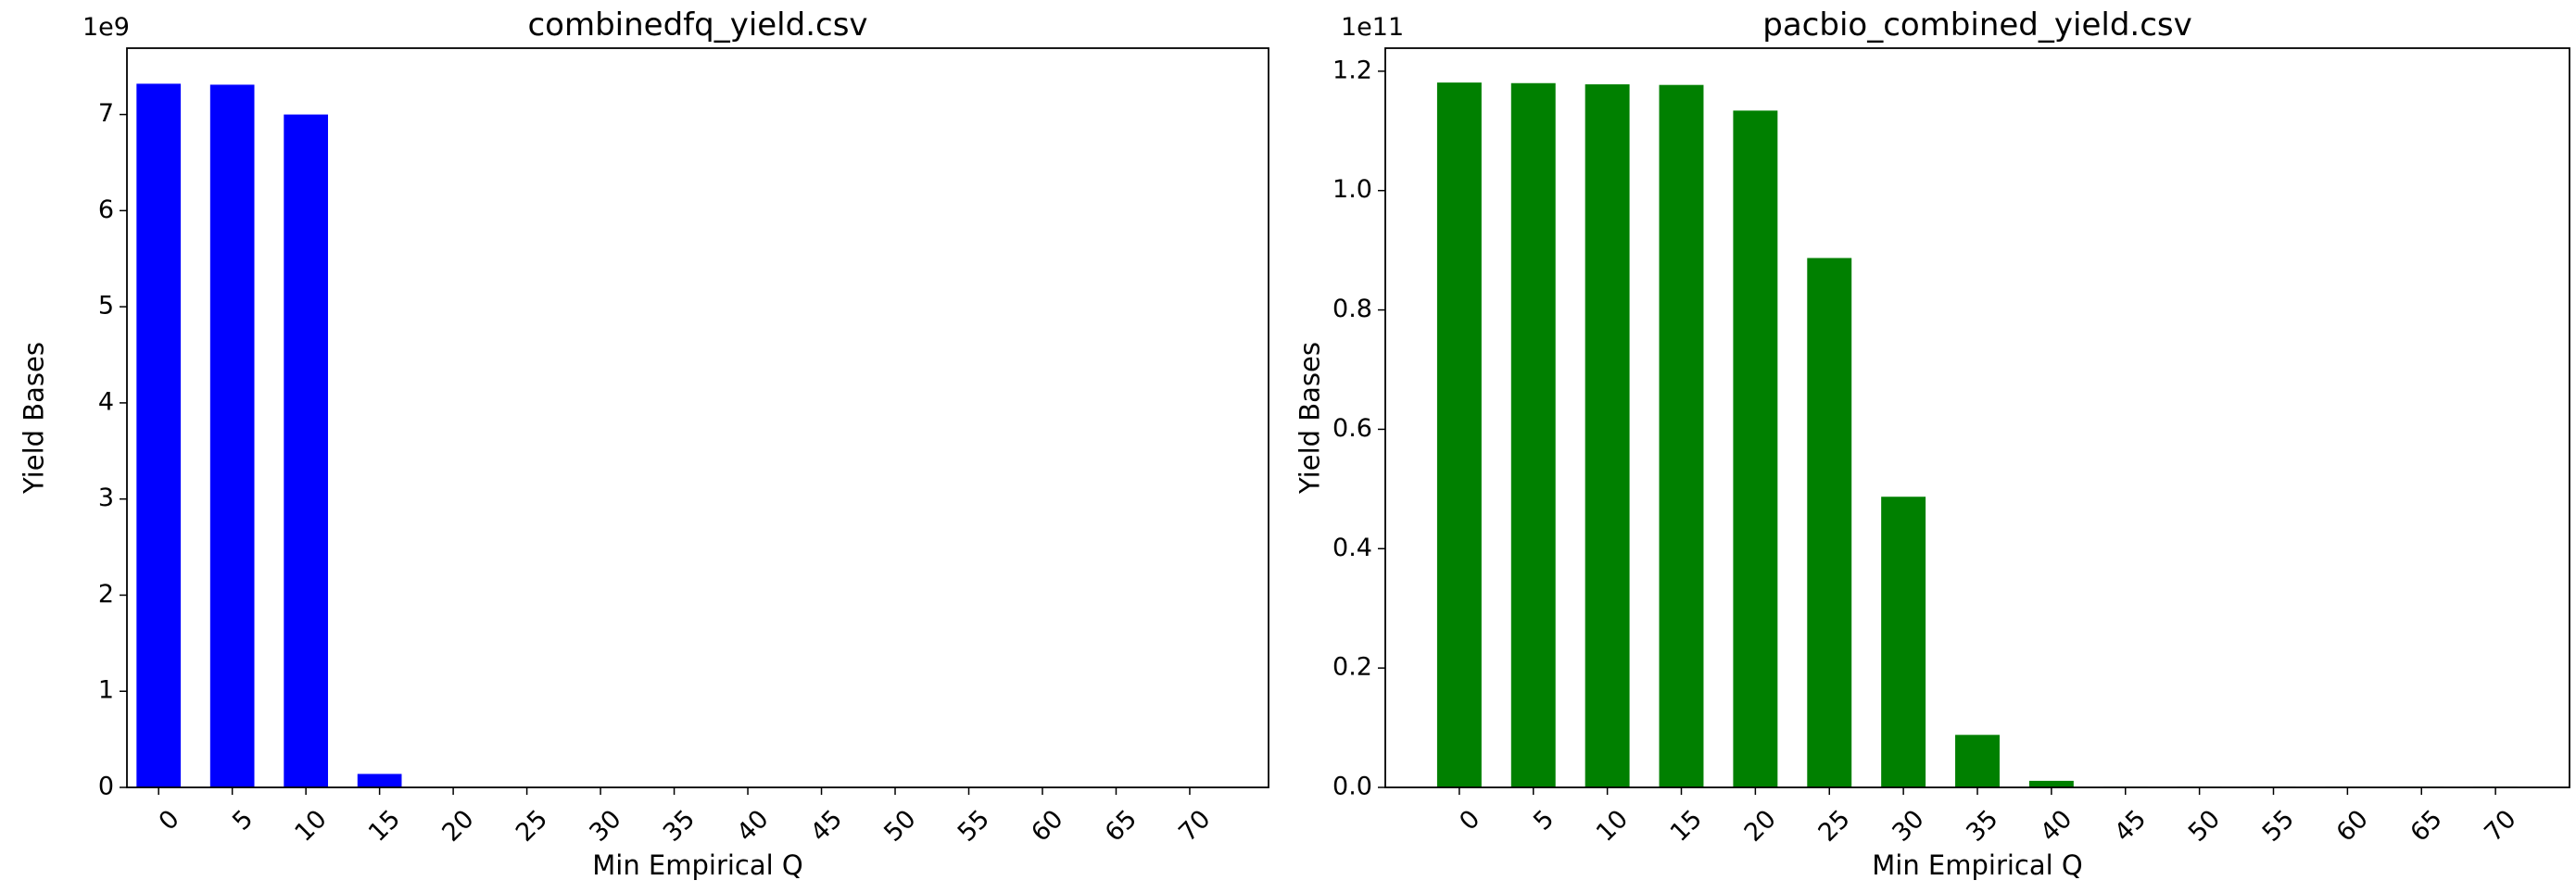 Image resolution: width=2576 pixels, height=893 pixels. Describe the element at coordinates (1352, 548) in the screenshot. I see `y-tick-label: 0.4` at that location.